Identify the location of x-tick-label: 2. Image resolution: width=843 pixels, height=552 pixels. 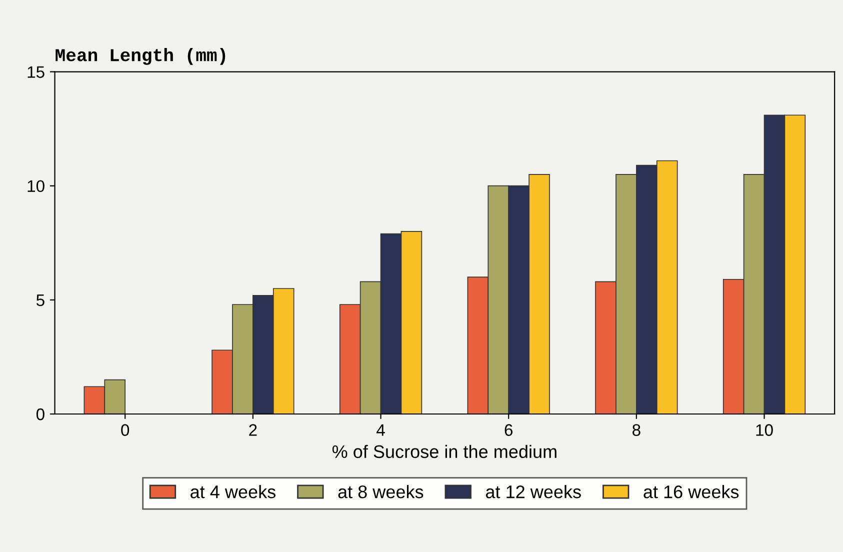
(253, 430).